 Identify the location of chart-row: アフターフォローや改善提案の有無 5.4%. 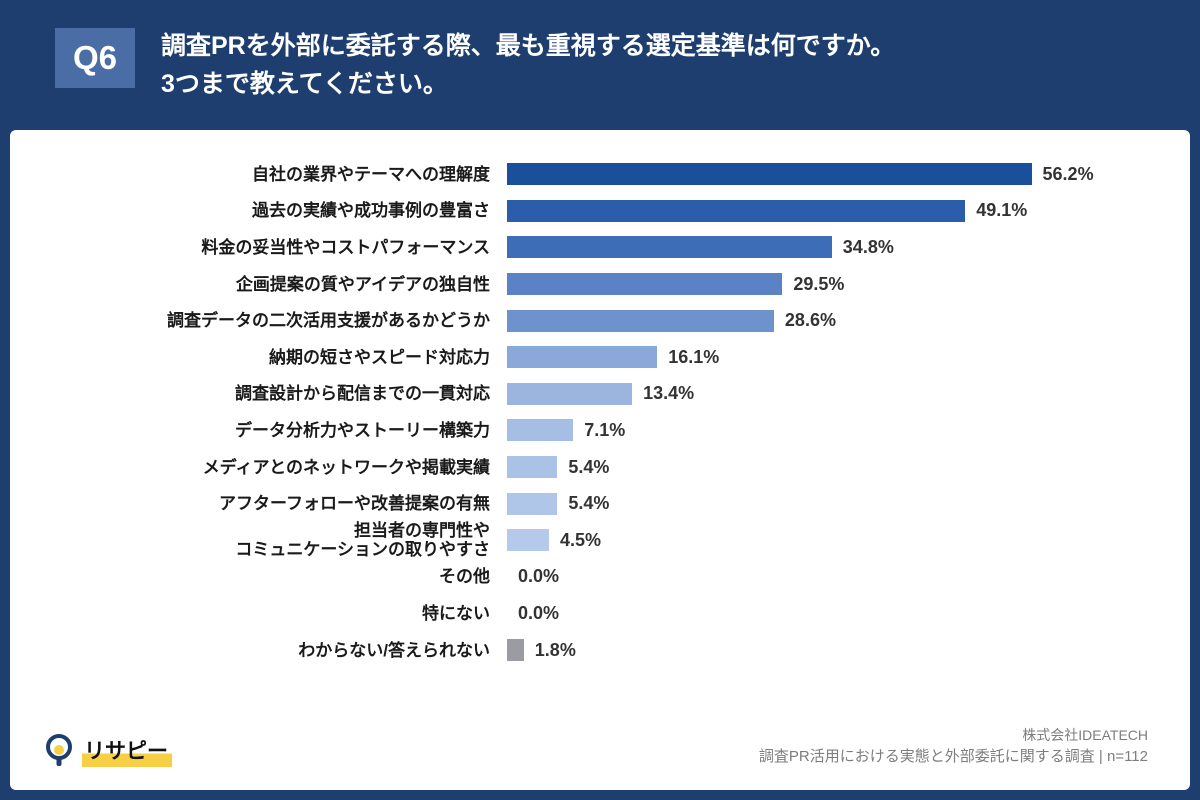
(614, 503).